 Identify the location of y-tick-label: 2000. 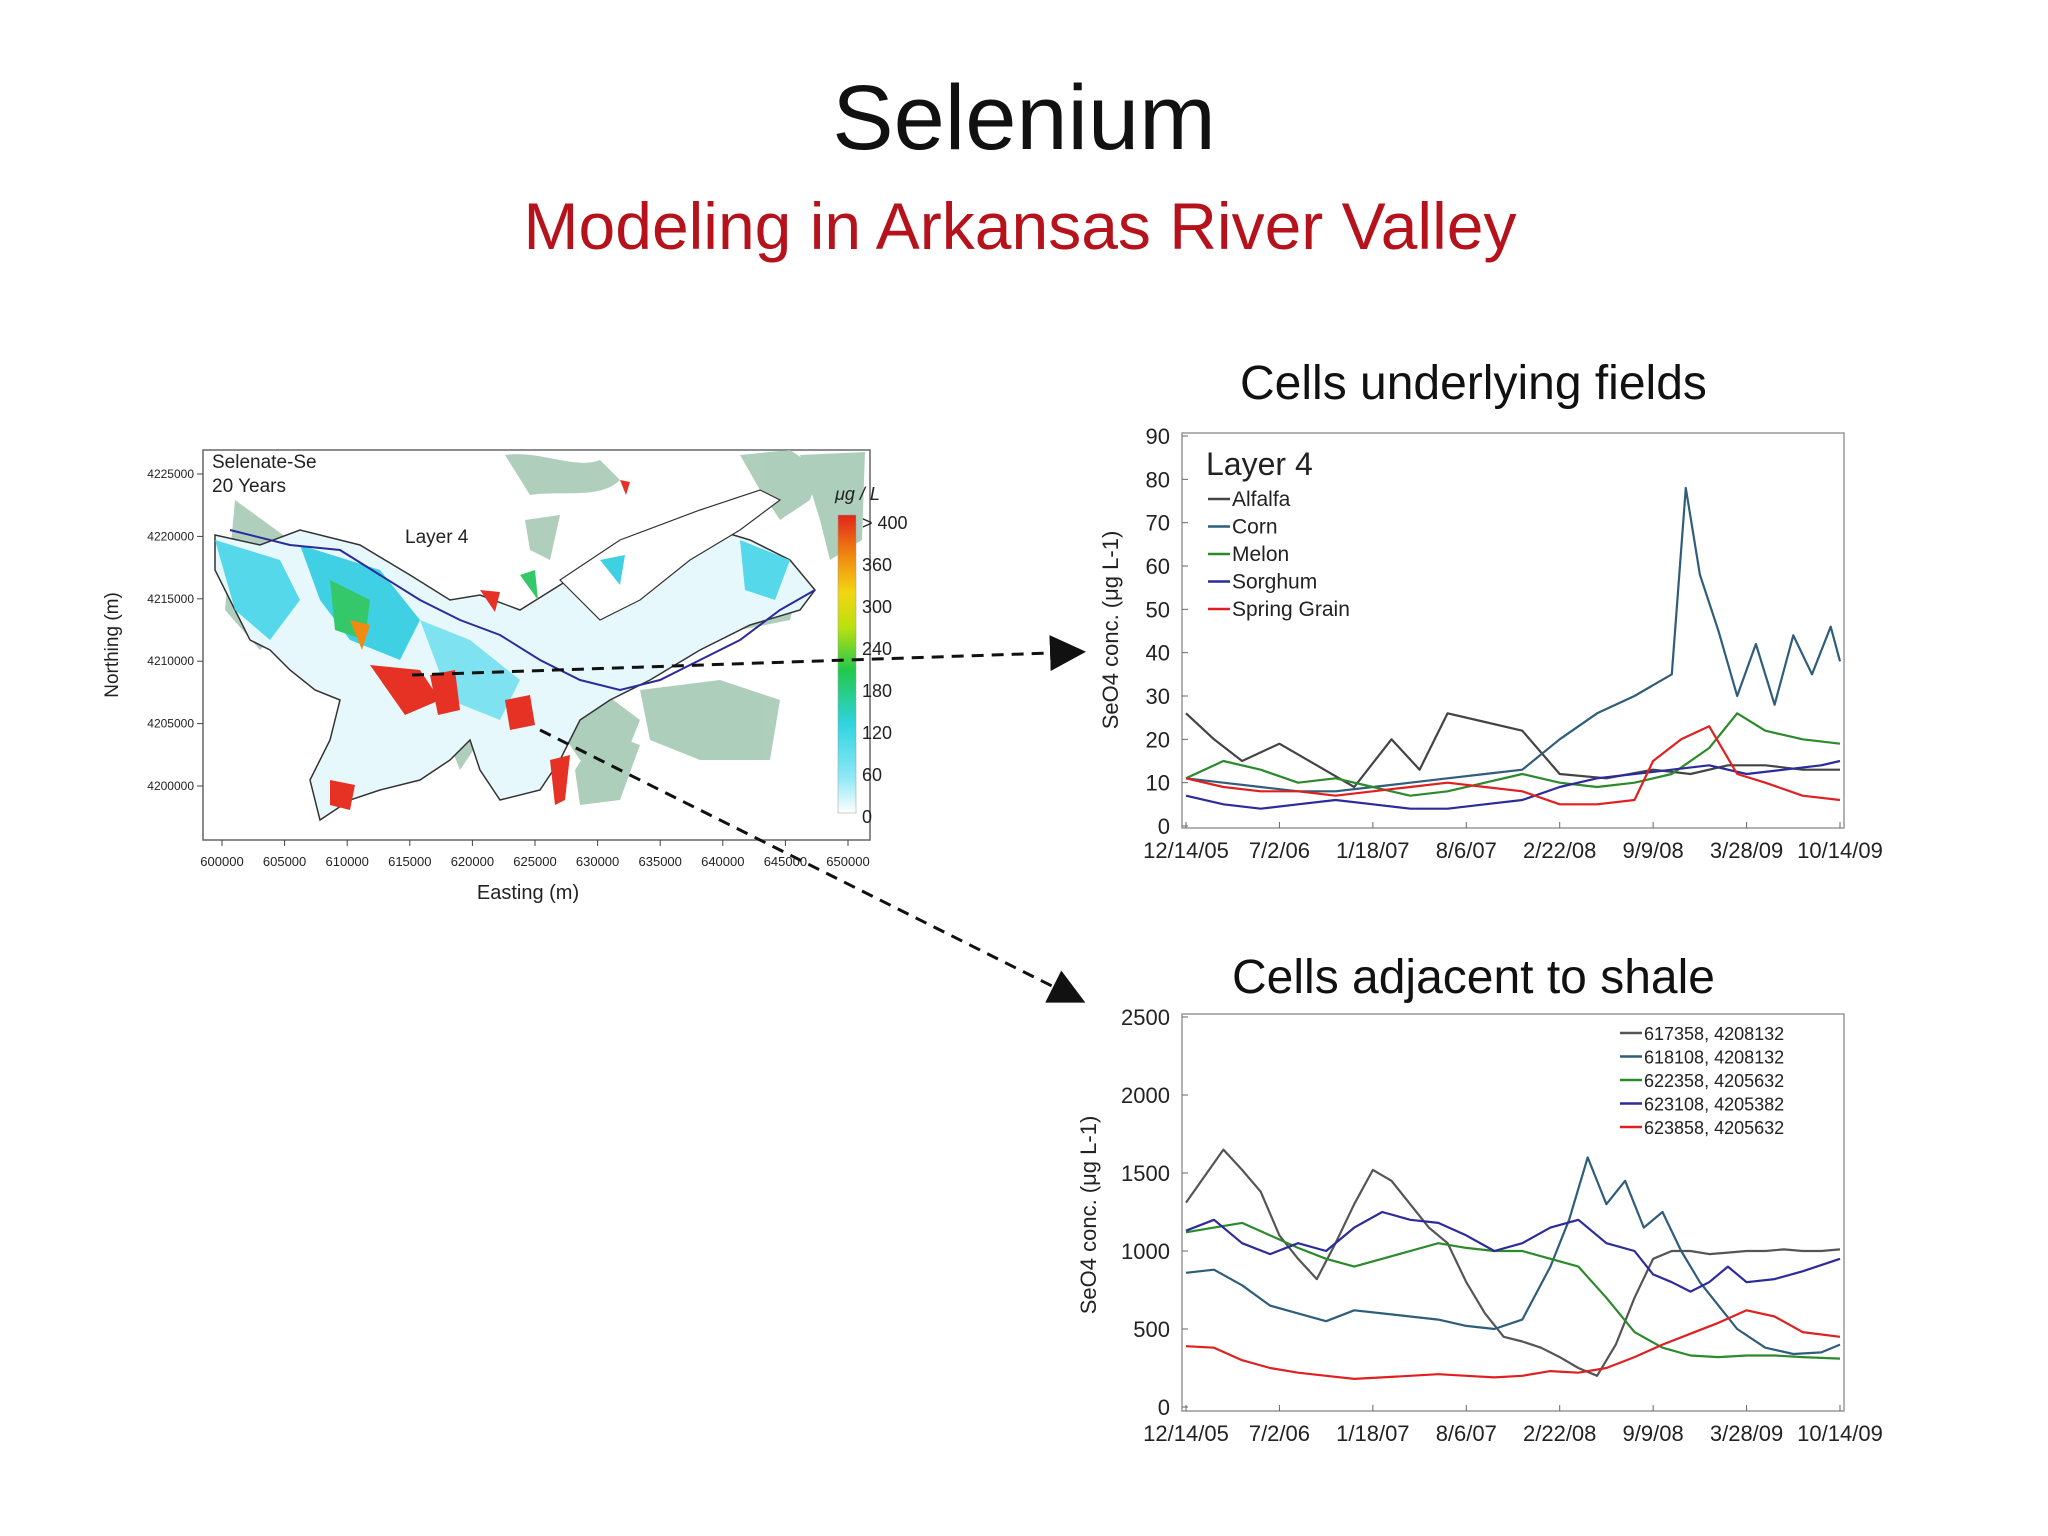
(1145, 1095).